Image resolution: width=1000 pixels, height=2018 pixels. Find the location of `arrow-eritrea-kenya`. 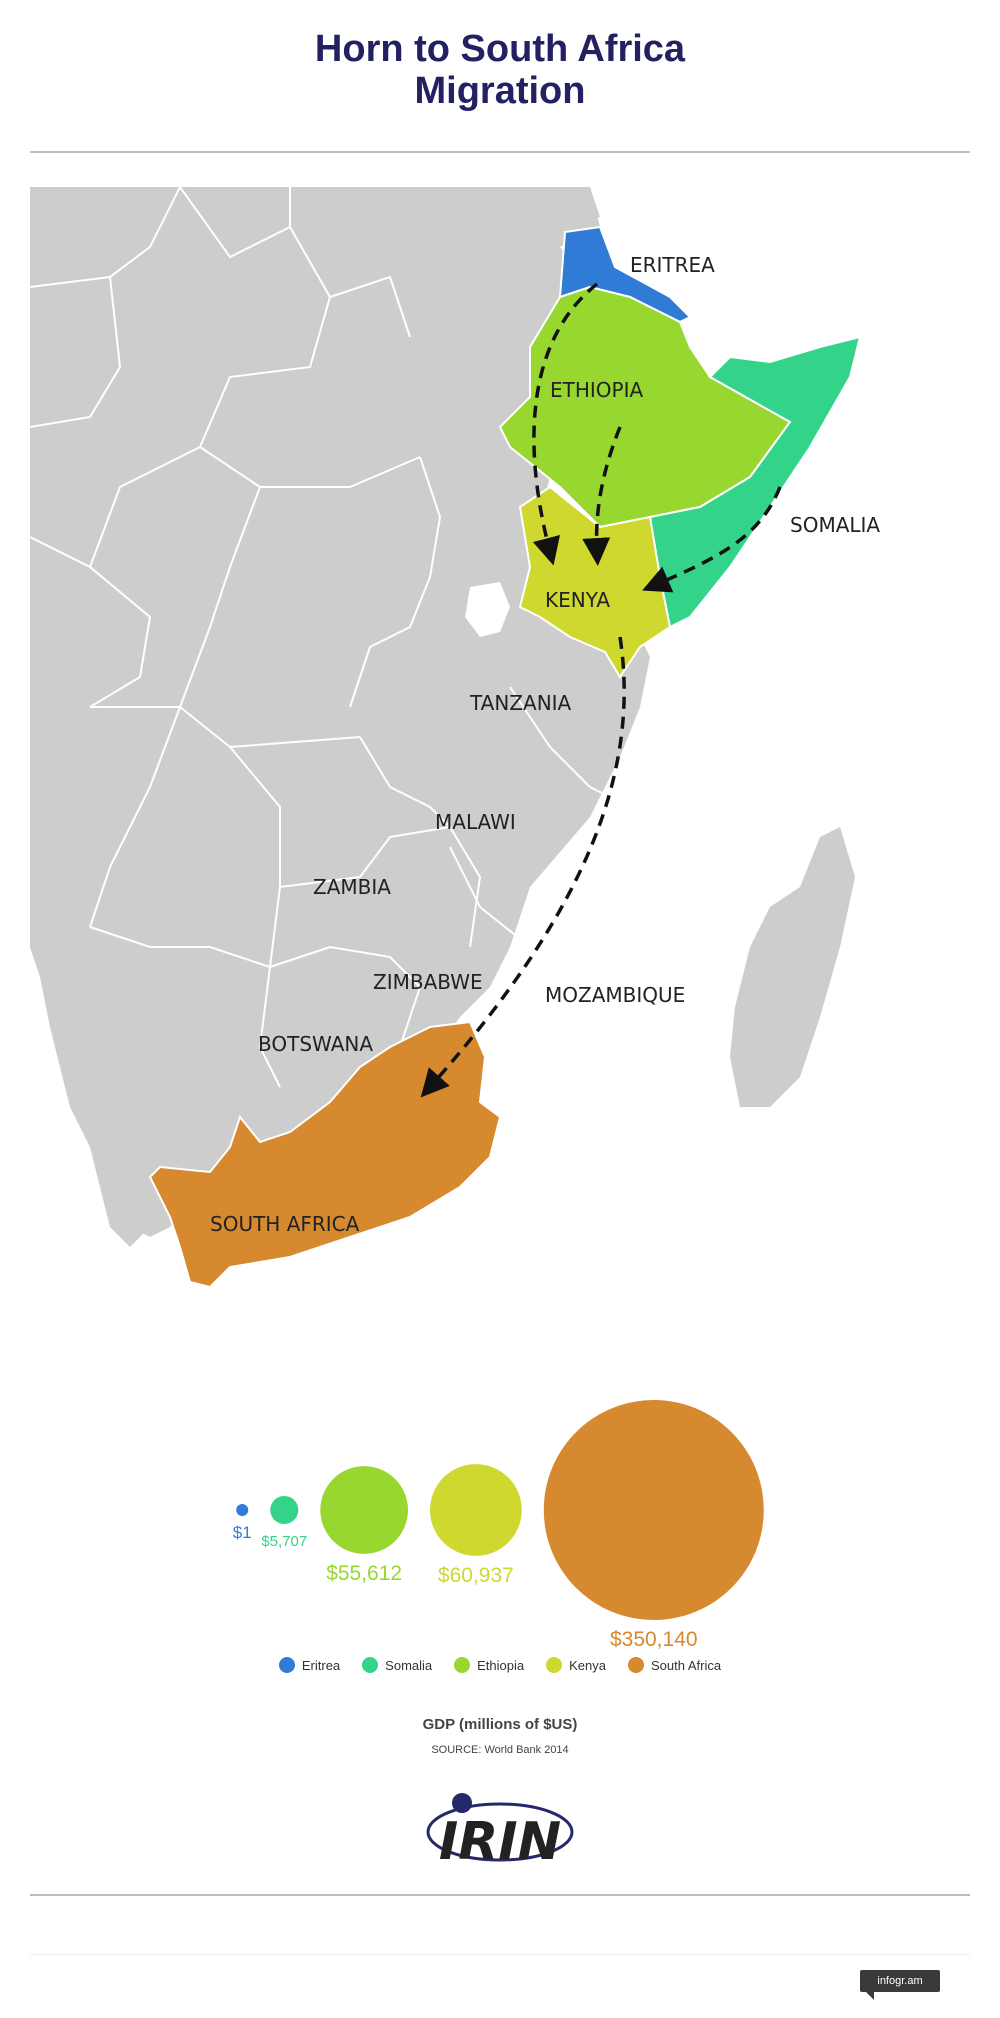

arrow-eritrea-kenya is located at coordinates (565, 424).